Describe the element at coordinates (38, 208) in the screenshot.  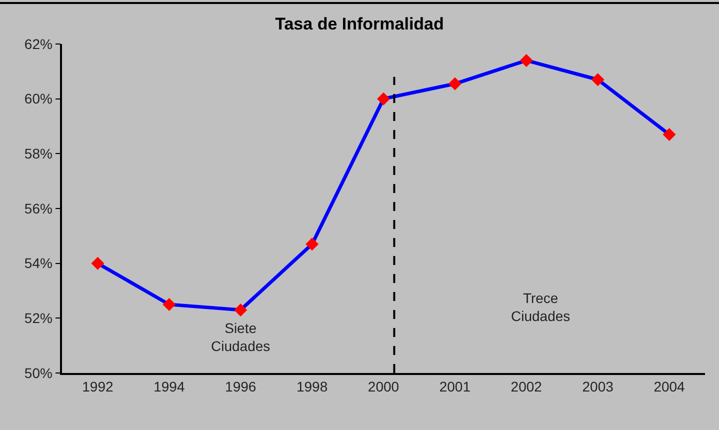
I see `y-tick-label: 56%` at that location.